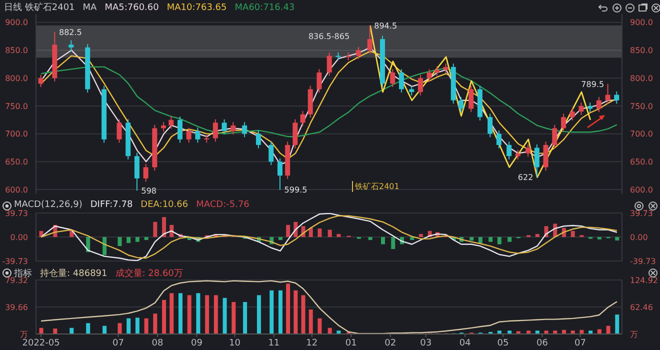  Describe the element at coordinates (131, 7) in the screenshot. I see `text: MA5:760.60` at that location.